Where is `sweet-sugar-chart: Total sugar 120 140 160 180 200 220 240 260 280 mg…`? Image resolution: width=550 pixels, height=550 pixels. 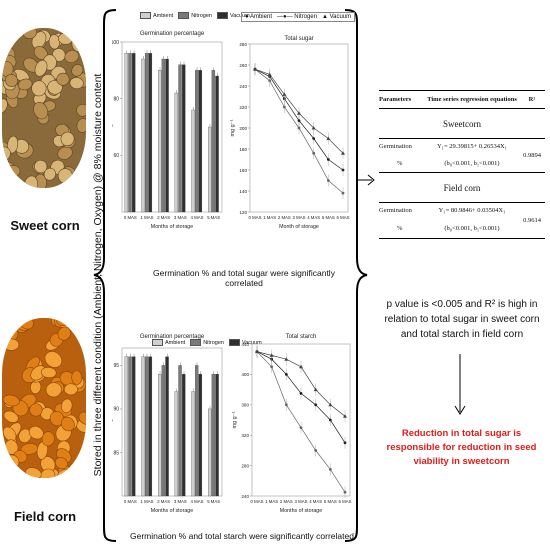
sweet-sugar-chart: Total sugar 120 140 160 180 200 220 240 260 280 mg… is located at coordinates (290, 133).